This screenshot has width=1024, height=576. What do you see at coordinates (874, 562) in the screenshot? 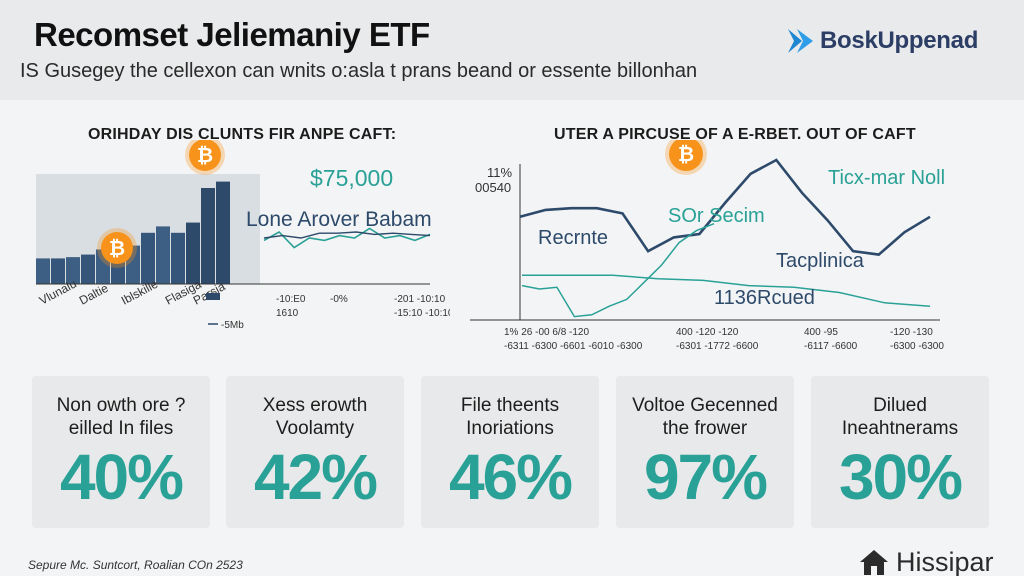
I see `house-icon` at bounding box center [874, 562].